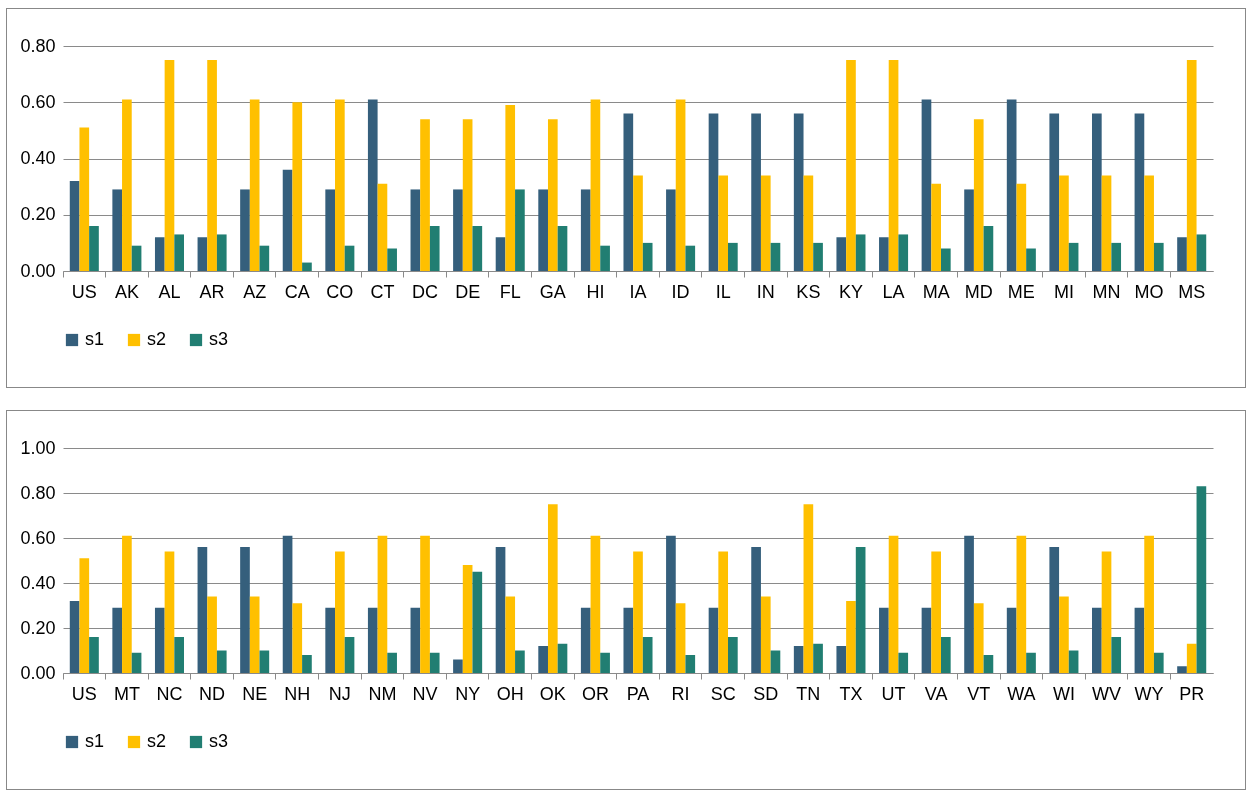 The width and height of the screenshot is (1254, 796). What do you see at coordinates (510, 291) in the screenshot?
I see `x-tick-label: FL` at bounding box center [510, 291].